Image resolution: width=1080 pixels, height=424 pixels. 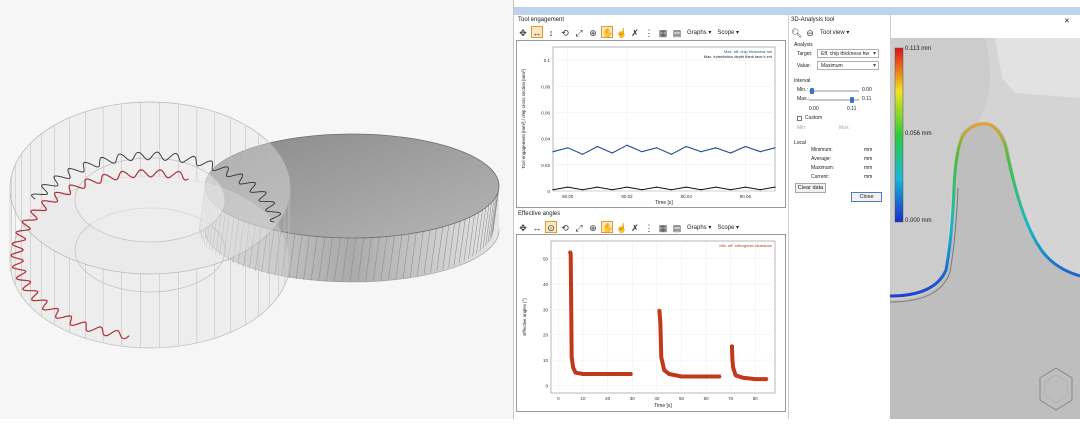 I want to click on close-icon: ✕, so click(x=1067, y=21).